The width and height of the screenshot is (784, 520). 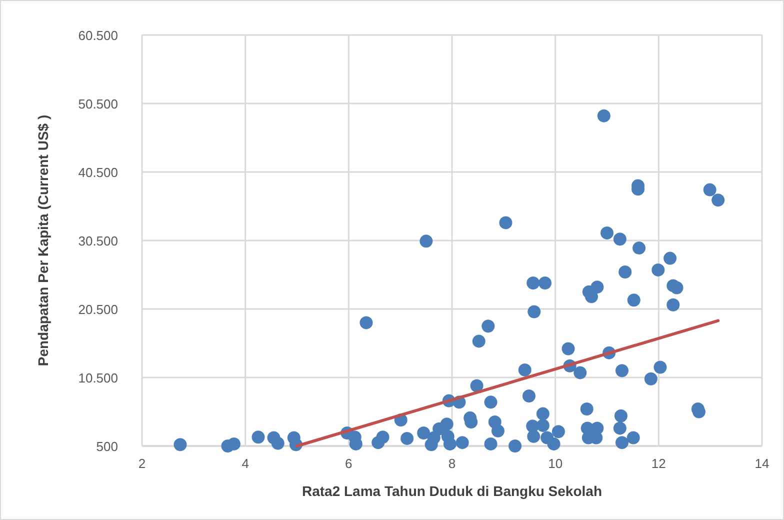 I want to click on x-tick-label: 4, so click(x=245, y=463).